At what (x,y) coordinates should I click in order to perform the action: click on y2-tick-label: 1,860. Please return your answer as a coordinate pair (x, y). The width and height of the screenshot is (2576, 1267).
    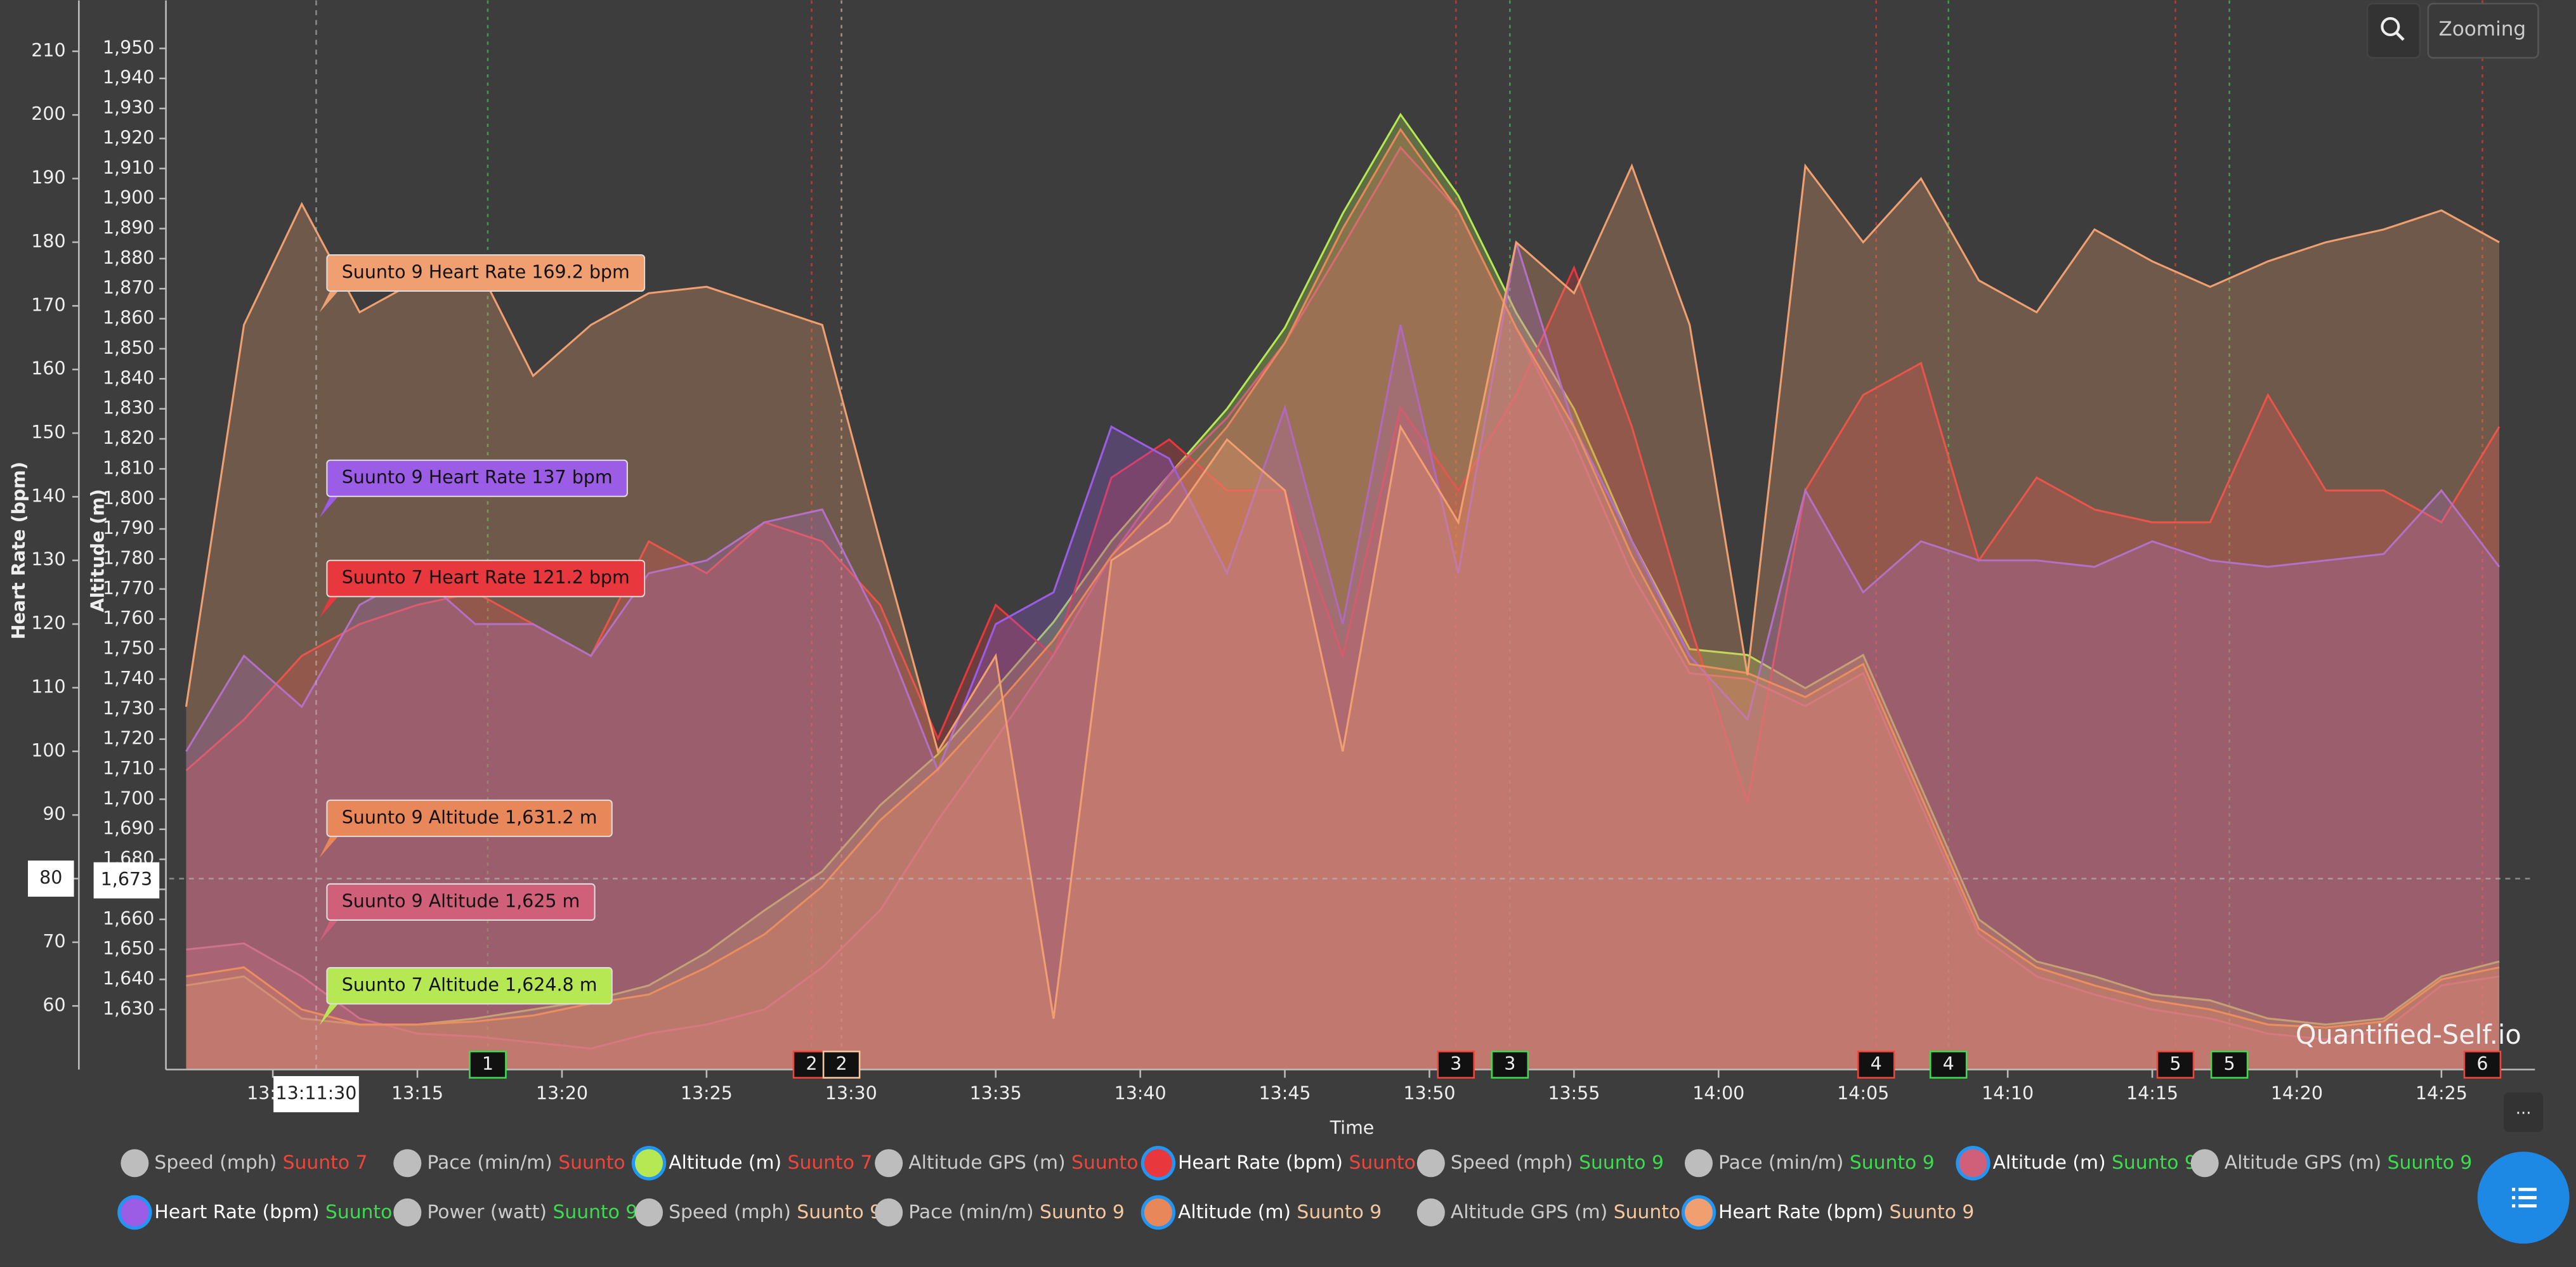
    Looking at the image, I should click on (129, 318).